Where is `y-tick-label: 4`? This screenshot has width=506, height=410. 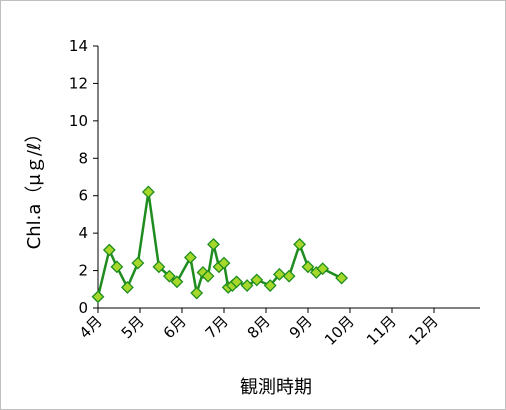 y-tick-label: 4 is located at coordinates (83, 233).